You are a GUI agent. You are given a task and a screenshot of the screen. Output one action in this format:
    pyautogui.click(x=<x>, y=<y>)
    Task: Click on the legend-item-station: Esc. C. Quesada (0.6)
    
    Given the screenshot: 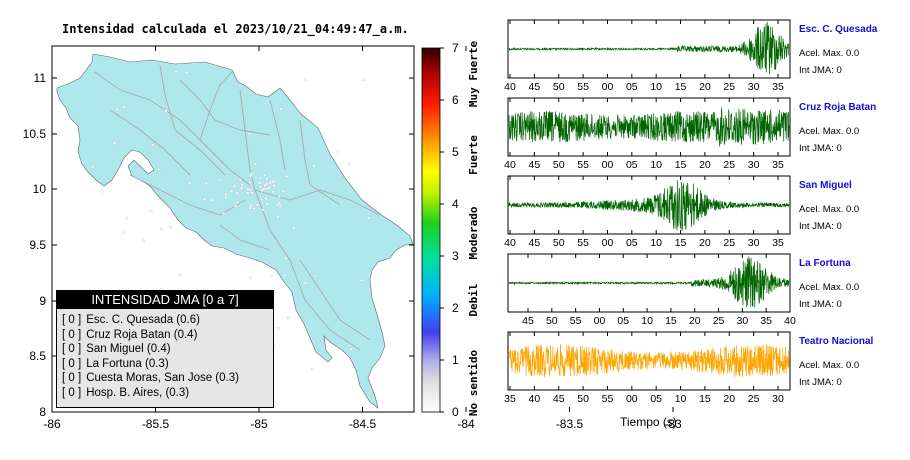 What is the action you would take?
    pyautogui.click(x=143, y=320)
    